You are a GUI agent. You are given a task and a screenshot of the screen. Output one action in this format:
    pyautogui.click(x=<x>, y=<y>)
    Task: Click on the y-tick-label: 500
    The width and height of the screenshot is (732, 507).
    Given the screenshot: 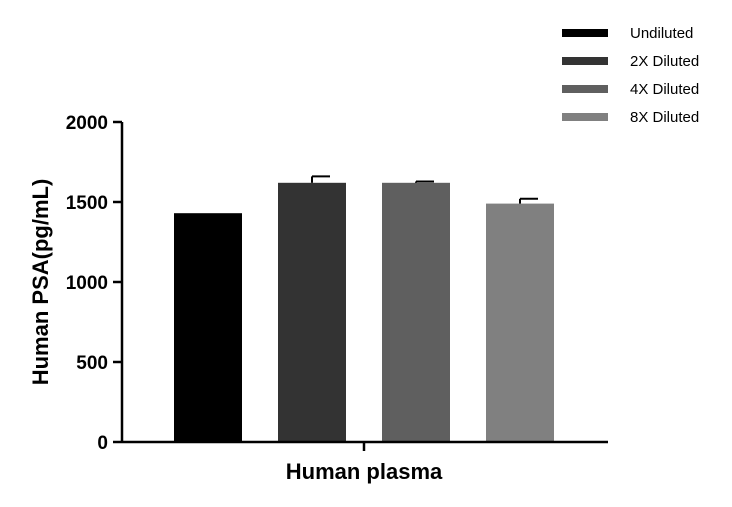 What is the action you would take?
    pyautogui.click(x=92, y=363)
    